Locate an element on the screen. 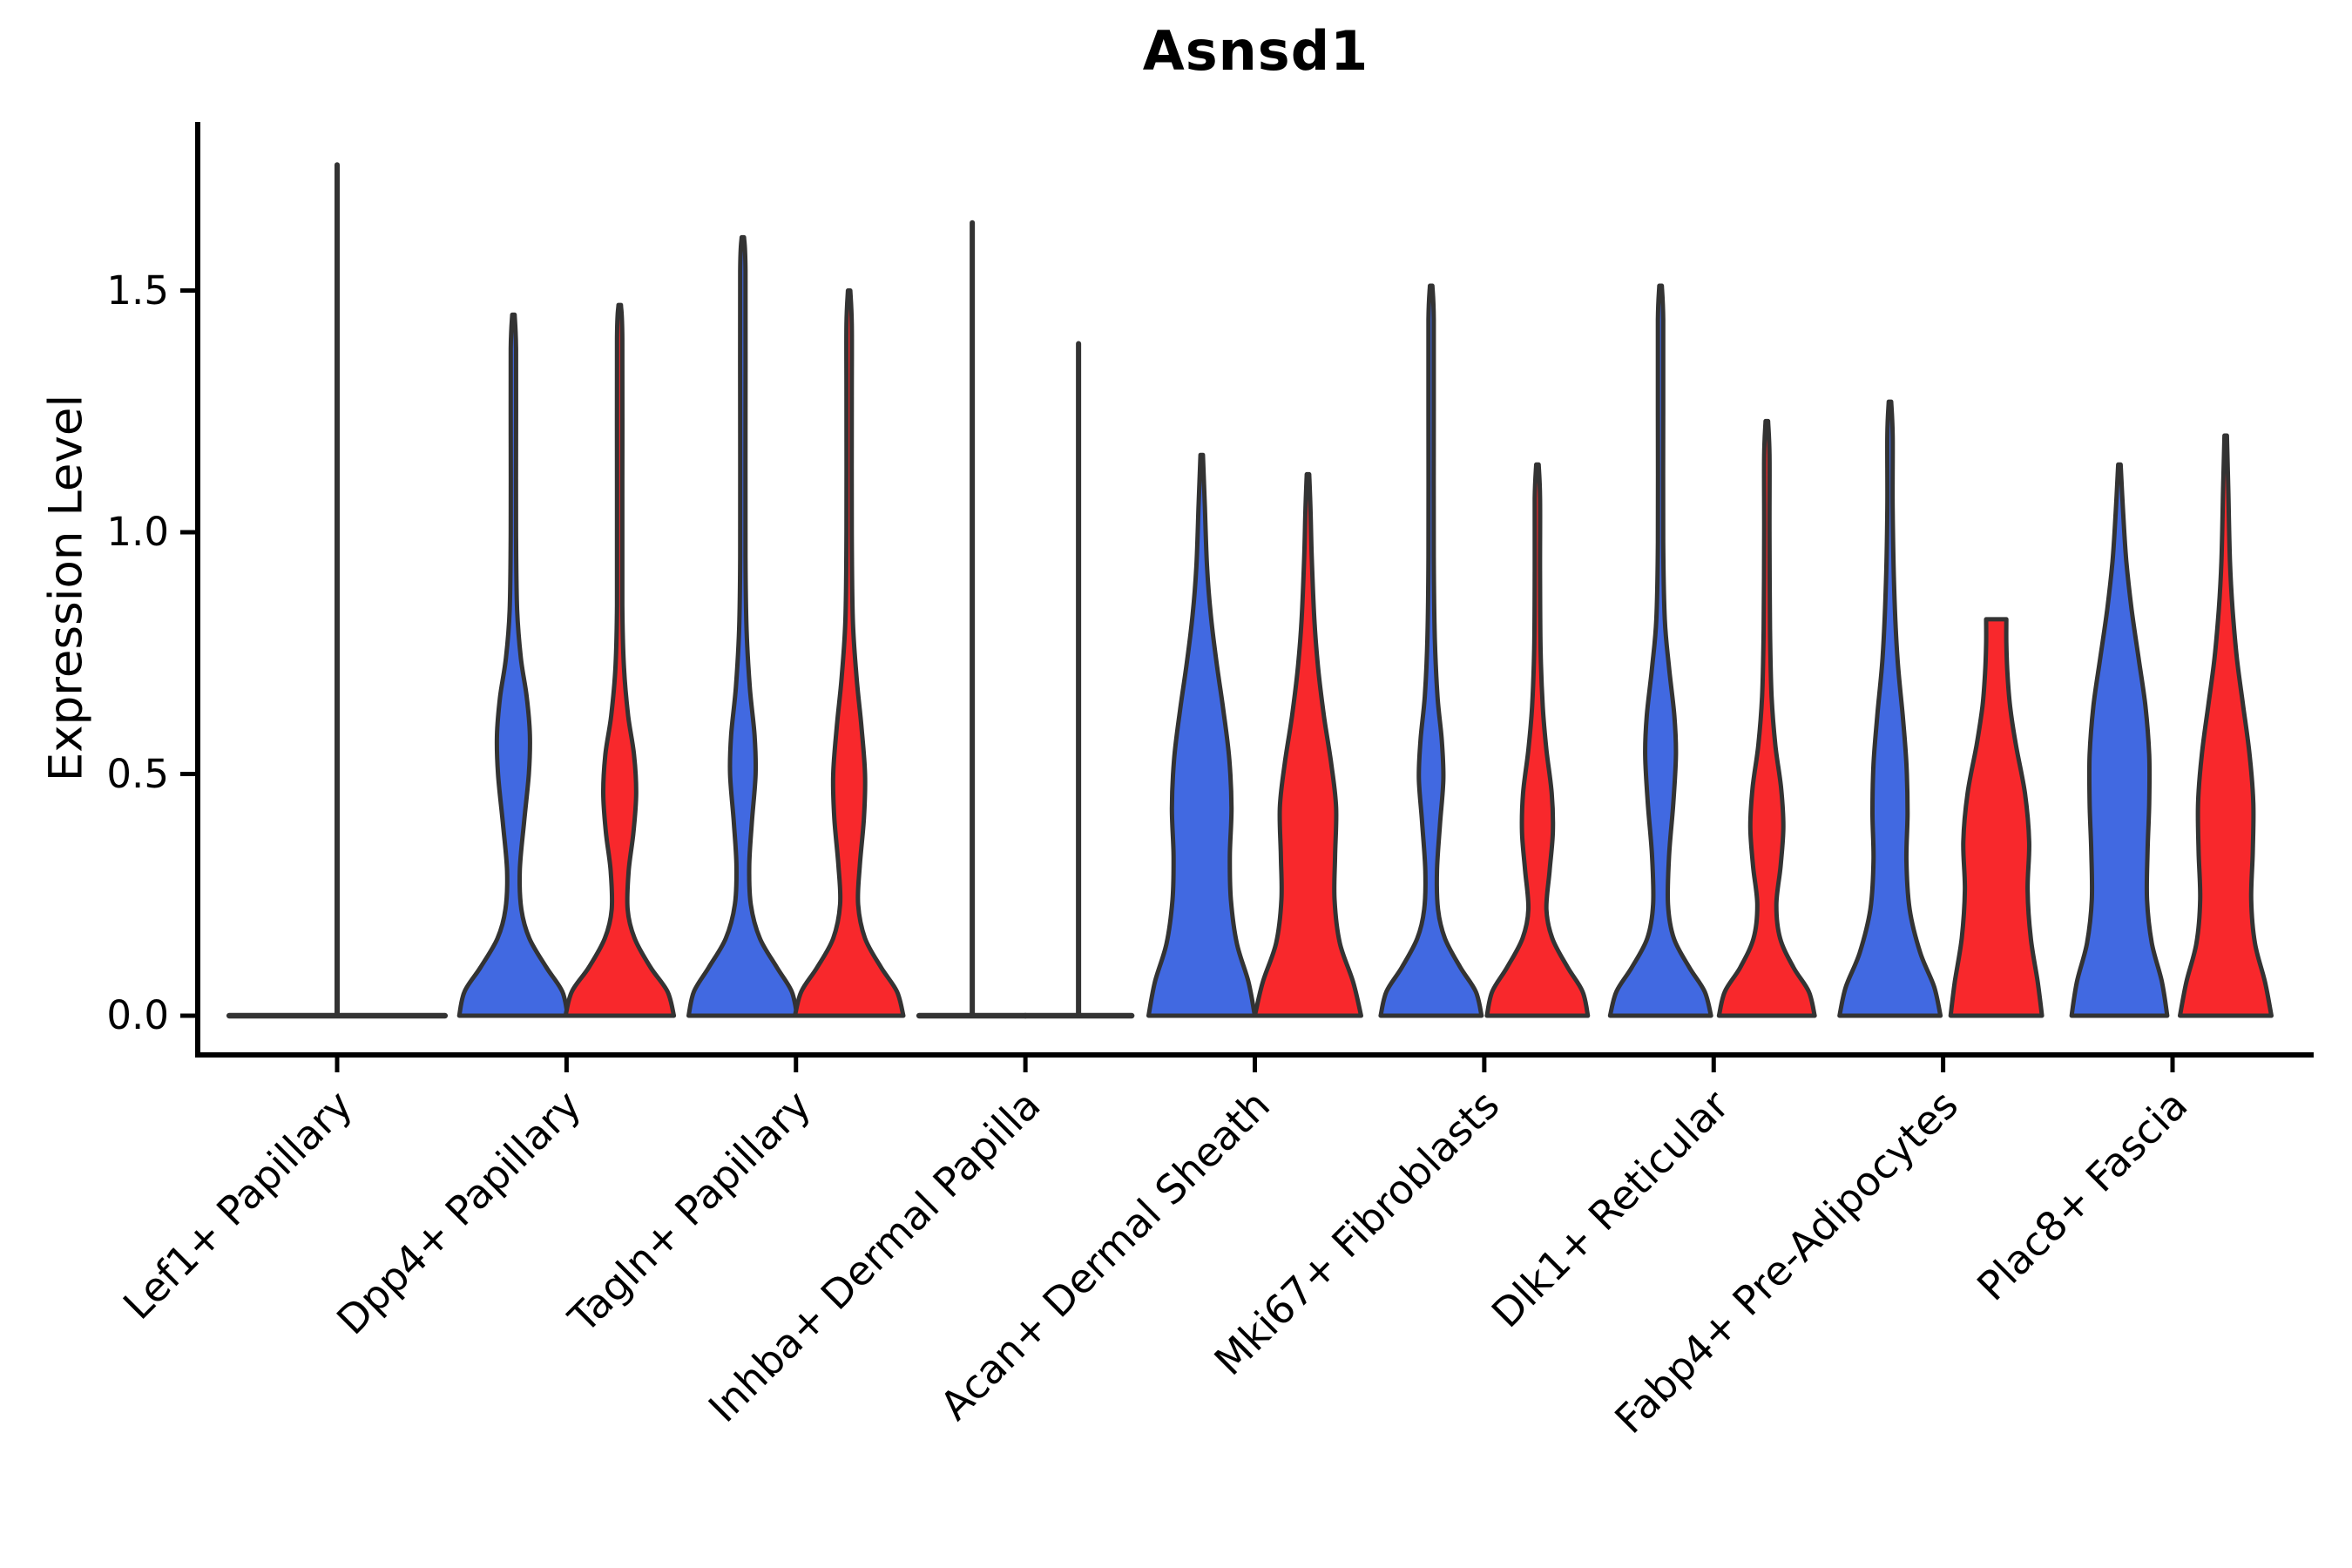  chart-title: Asnsd1 is located at coordinates (1255, 51).